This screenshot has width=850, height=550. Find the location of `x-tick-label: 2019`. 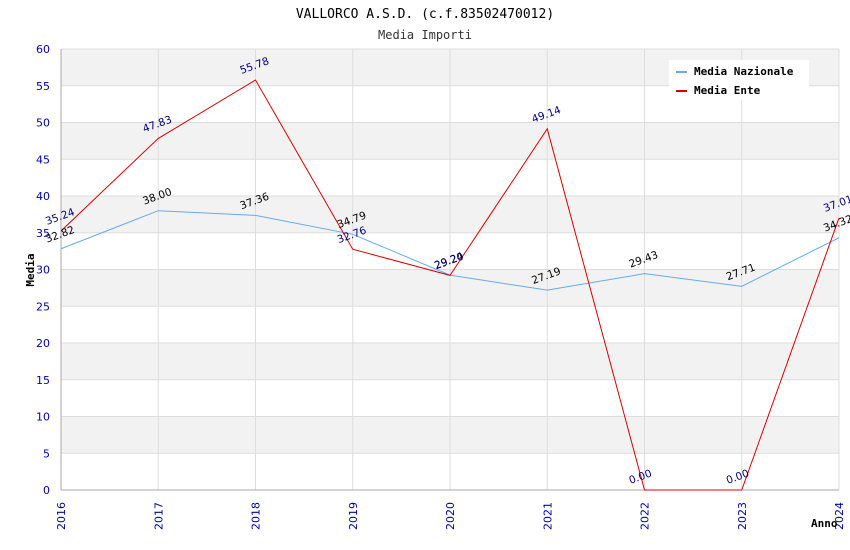

x-tick-label: 2019 is located at coordinates (353, 516).